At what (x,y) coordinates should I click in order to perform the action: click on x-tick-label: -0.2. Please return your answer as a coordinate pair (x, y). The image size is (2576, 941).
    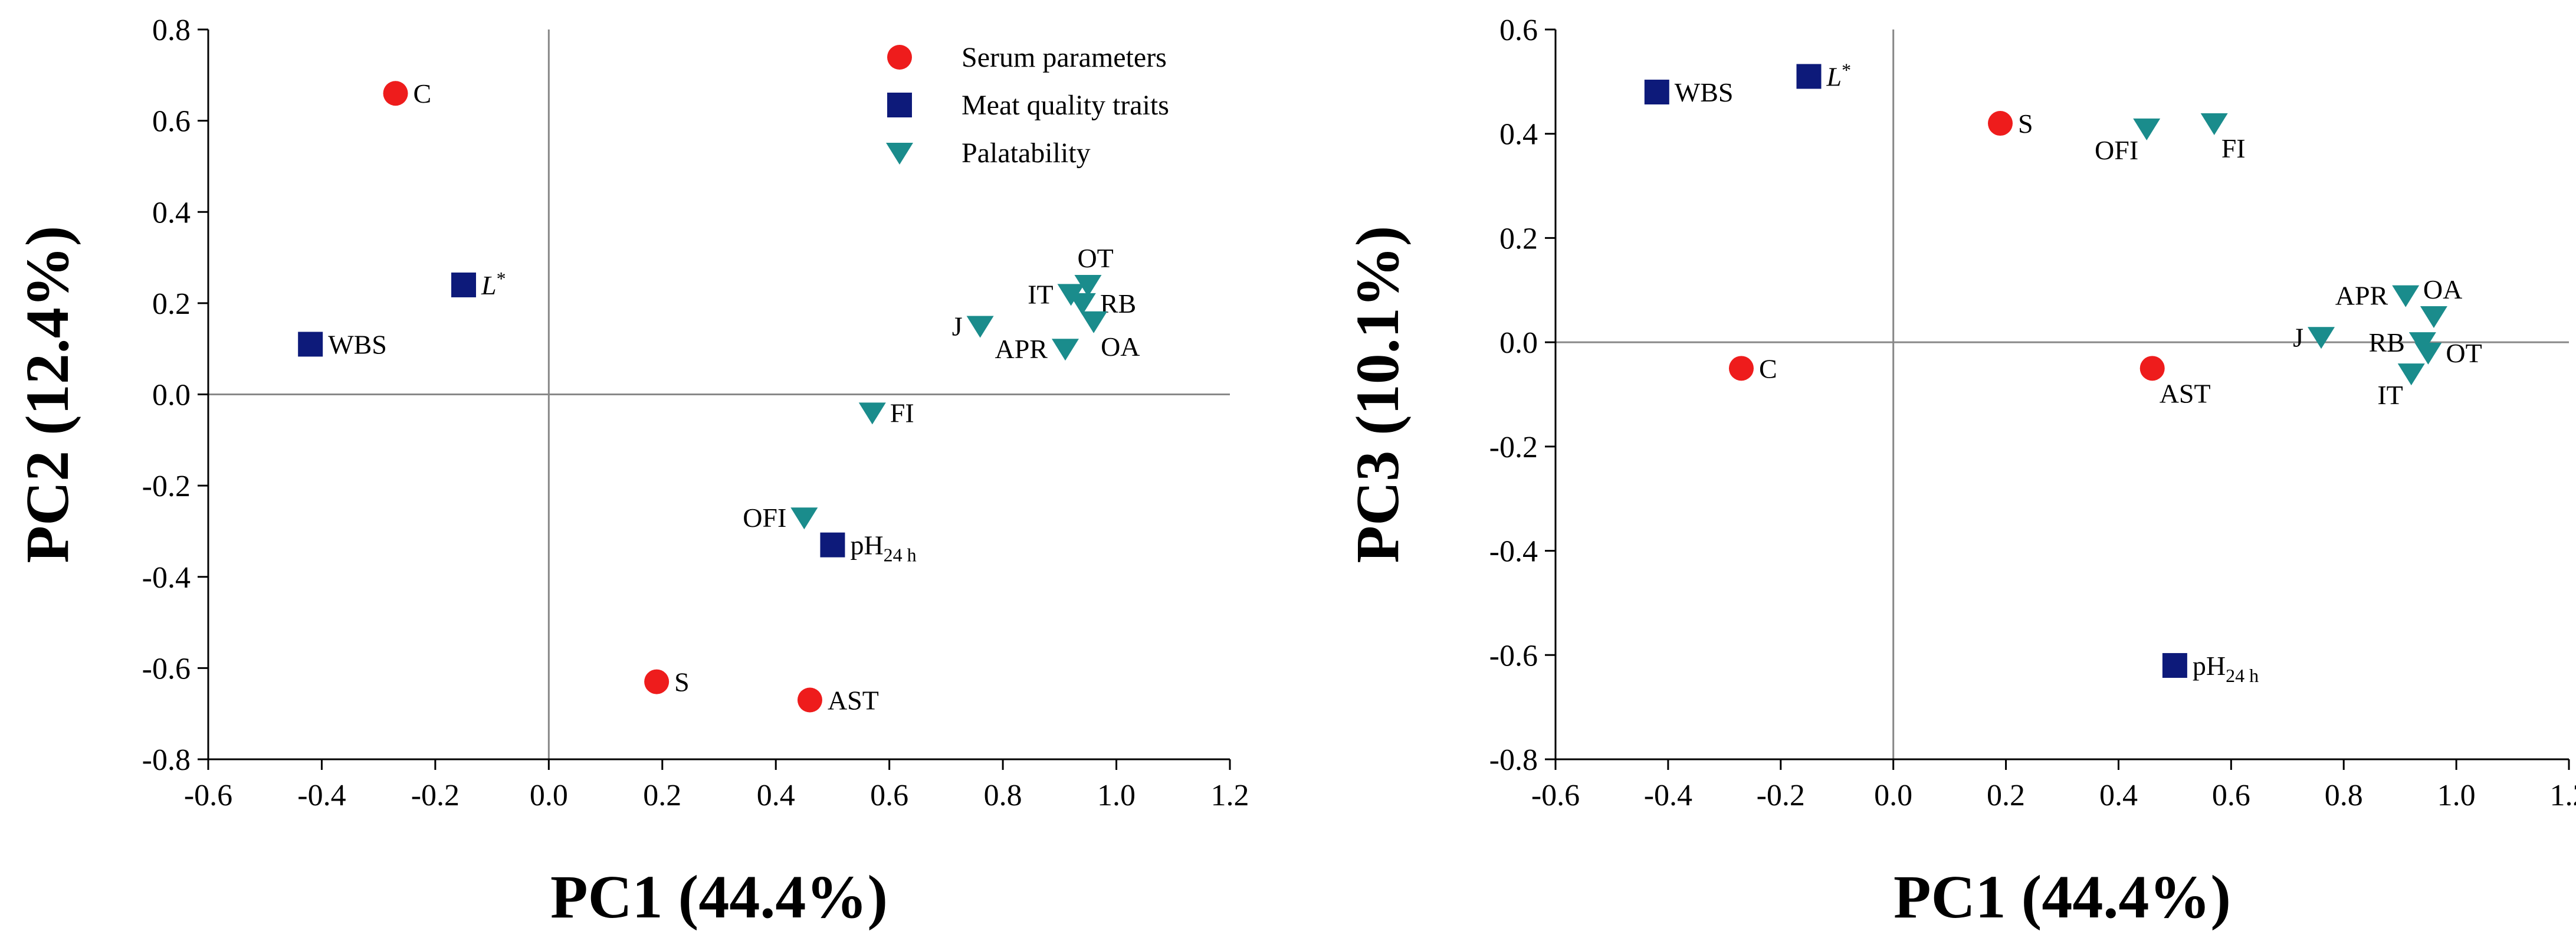
    Looking at the image, I should click on (1781, 795).